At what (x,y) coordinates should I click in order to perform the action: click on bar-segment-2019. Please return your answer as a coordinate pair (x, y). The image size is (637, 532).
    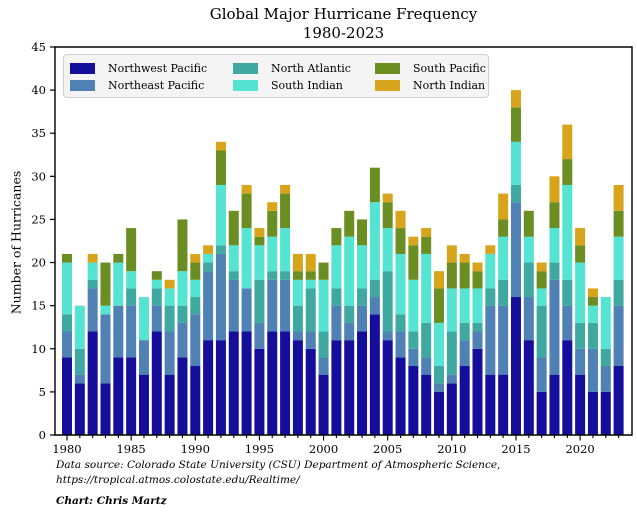
    Looking at the image, I should click on (567, 142).